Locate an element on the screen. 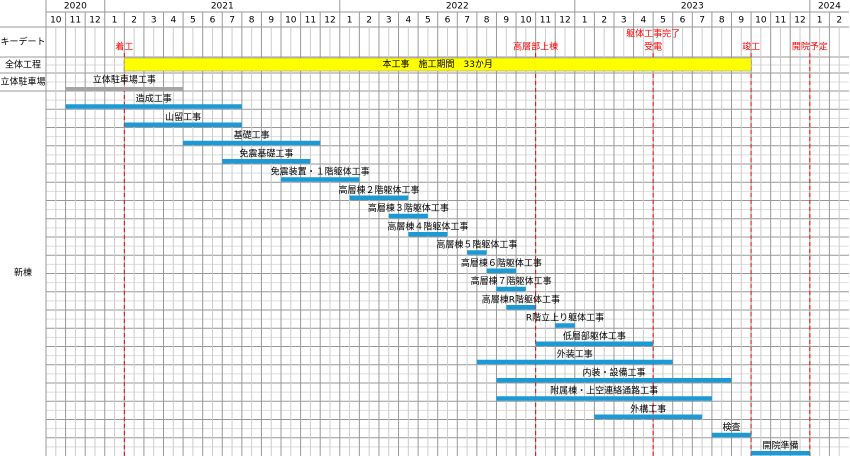  task-label: 免震装置・１階躯体工事 is located at coordinates (320, 172).